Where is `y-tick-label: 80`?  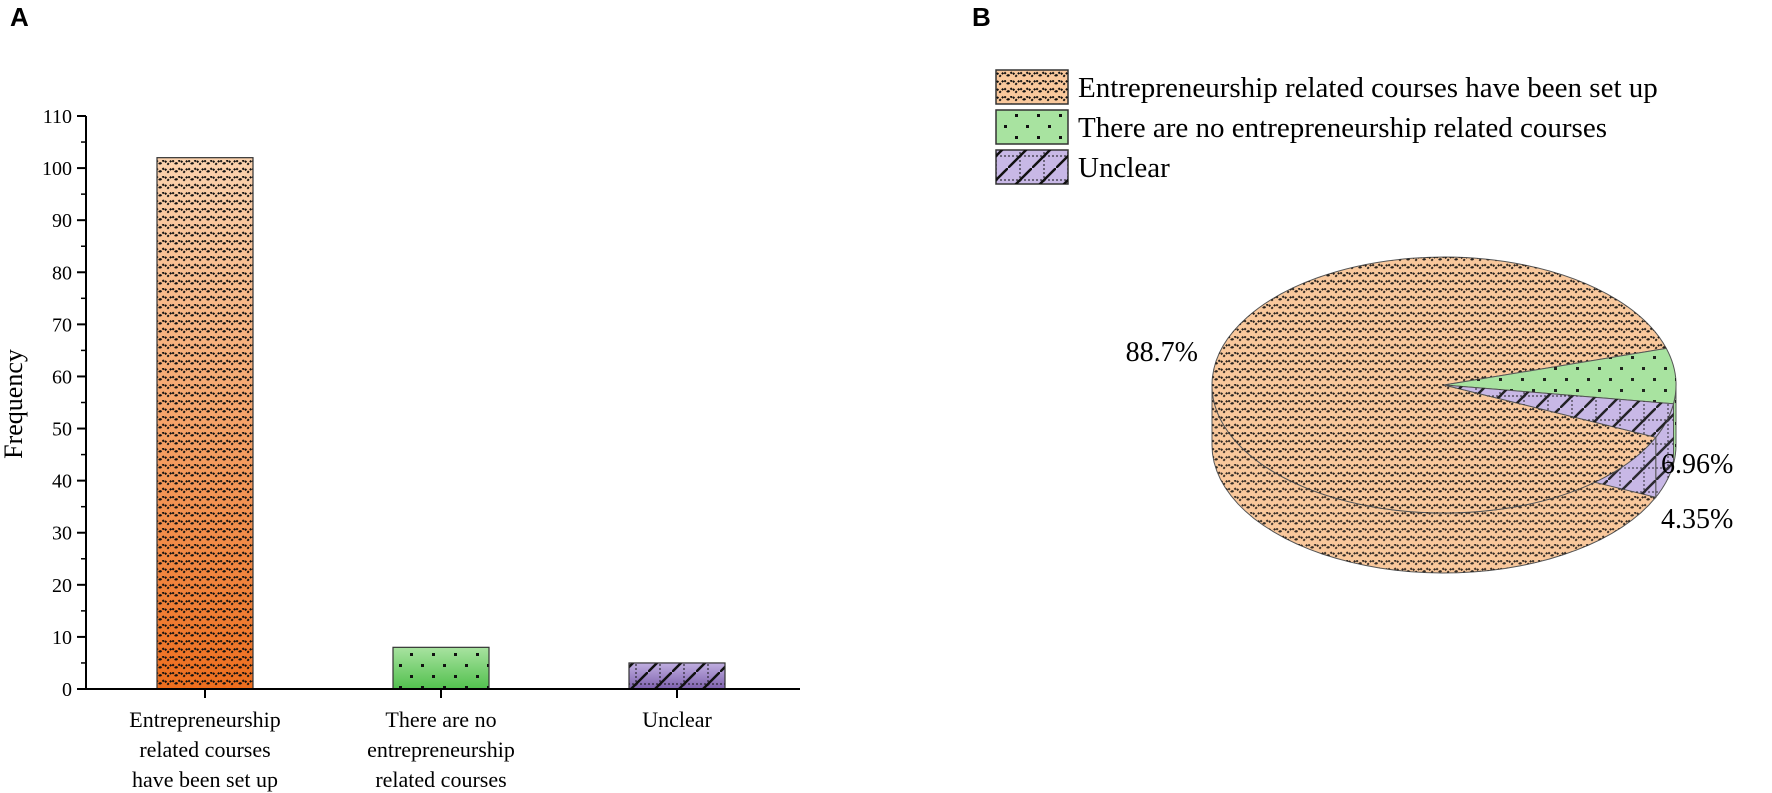 y-tick-label: 80 is located at coordinates (62, 273).